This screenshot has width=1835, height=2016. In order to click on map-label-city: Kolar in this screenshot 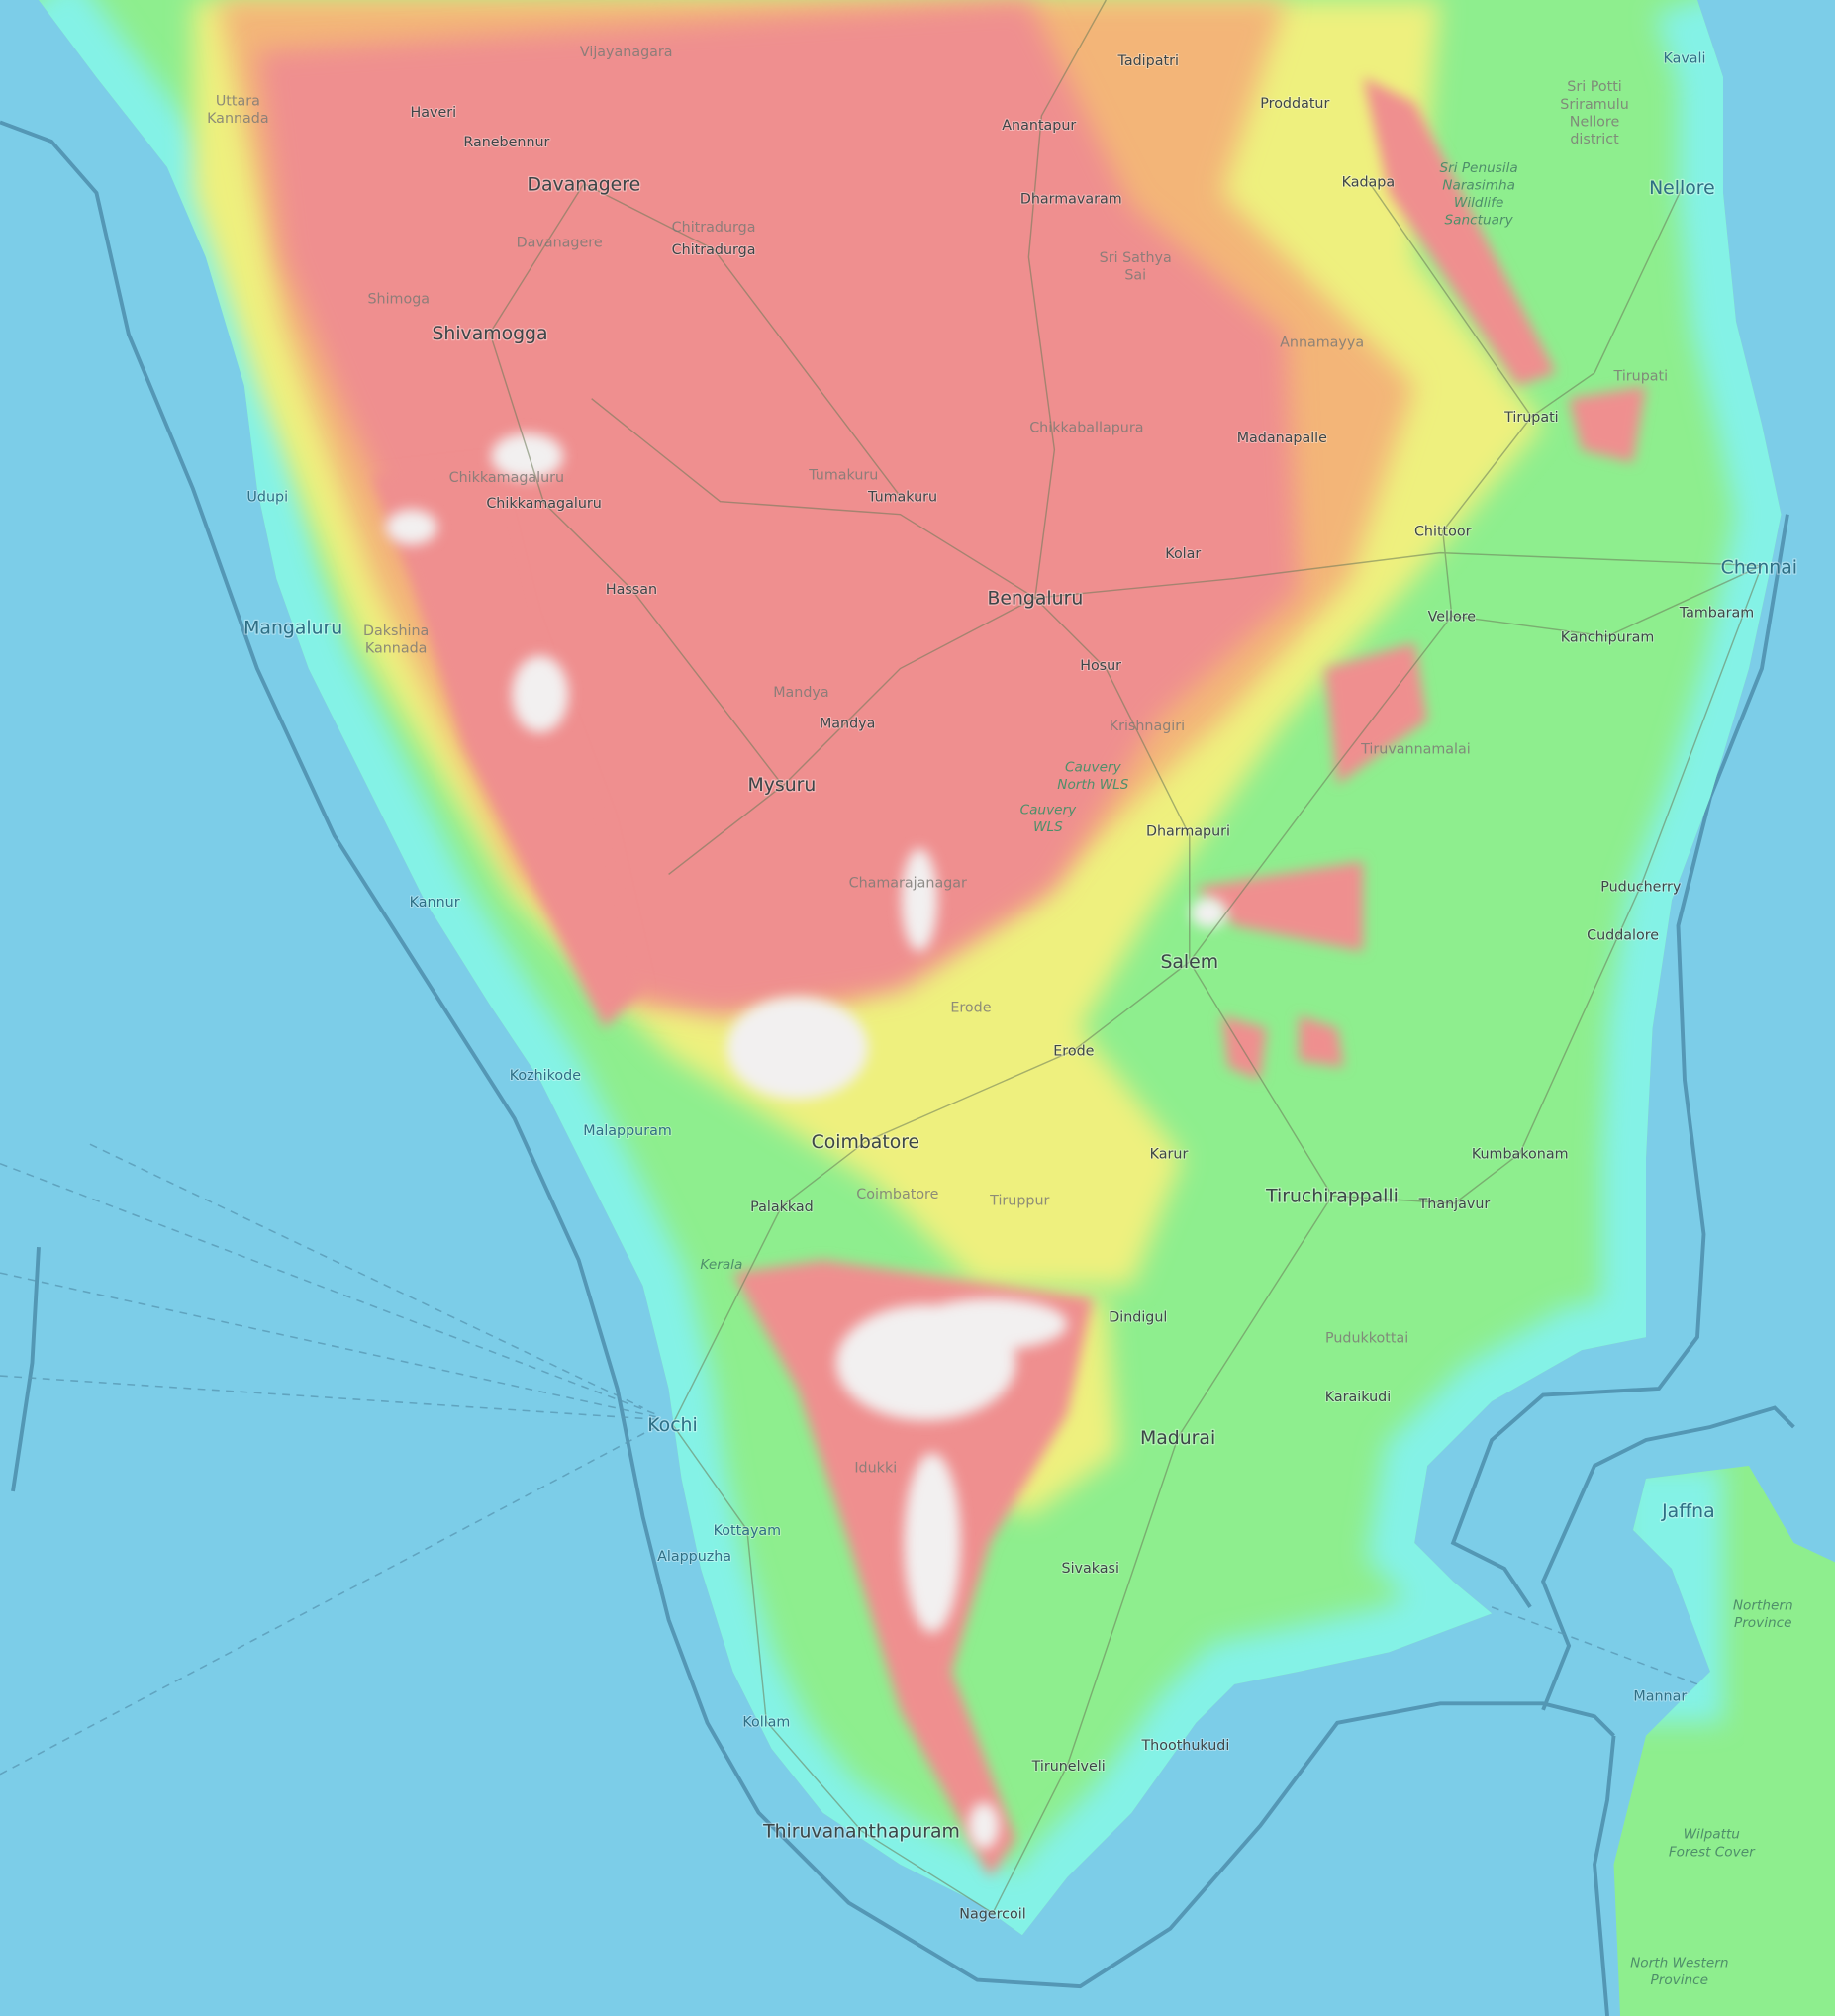, I will do `click(1183, 554)`.